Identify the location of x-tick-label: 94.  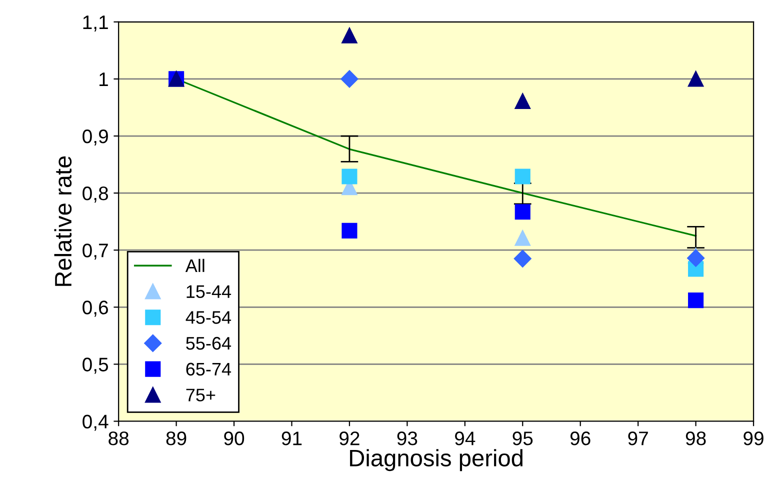
(465, 438).